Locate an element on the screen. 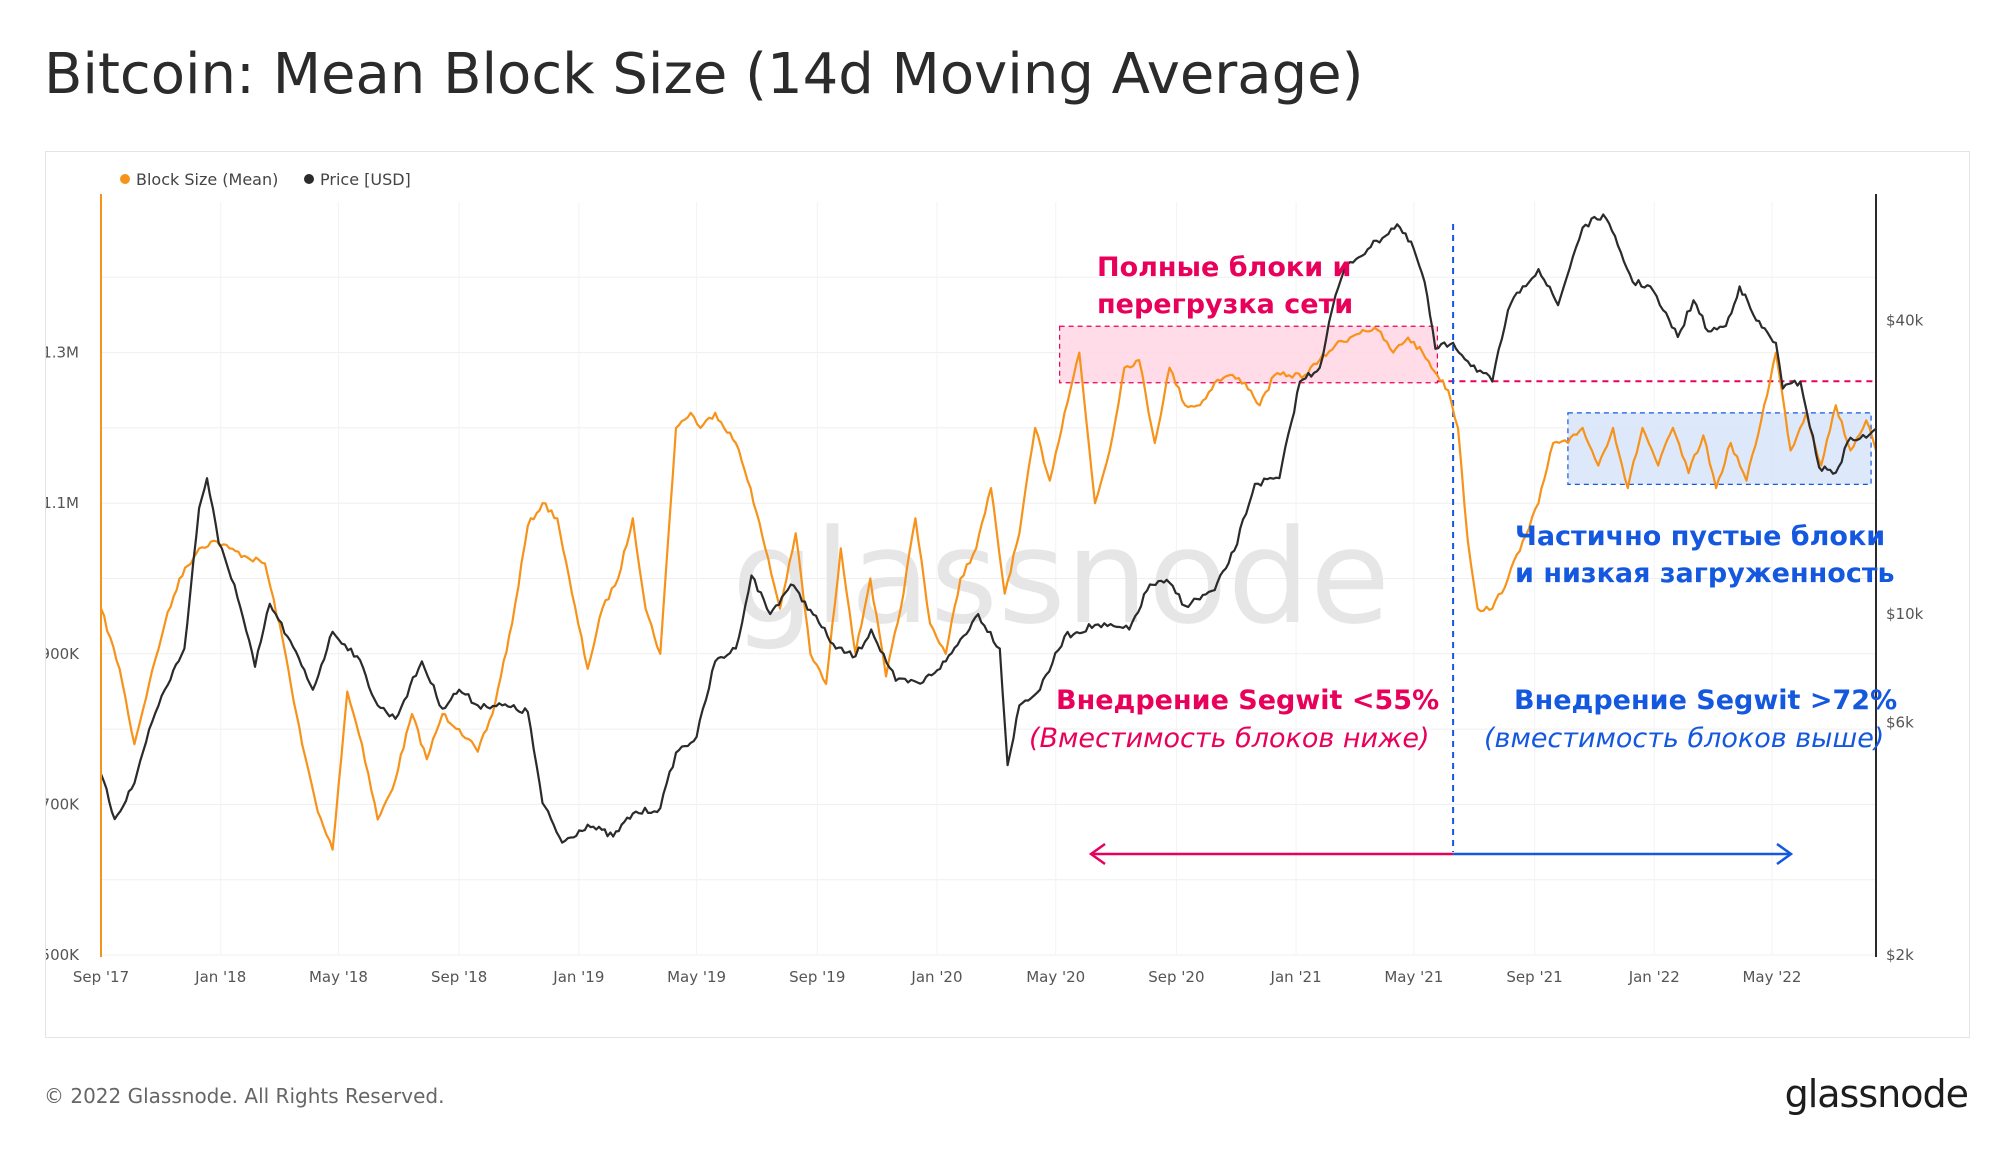 This screenshot has height=1152, width=2000. y-left-tick-label: 900K is located at coordinates (63, 654).